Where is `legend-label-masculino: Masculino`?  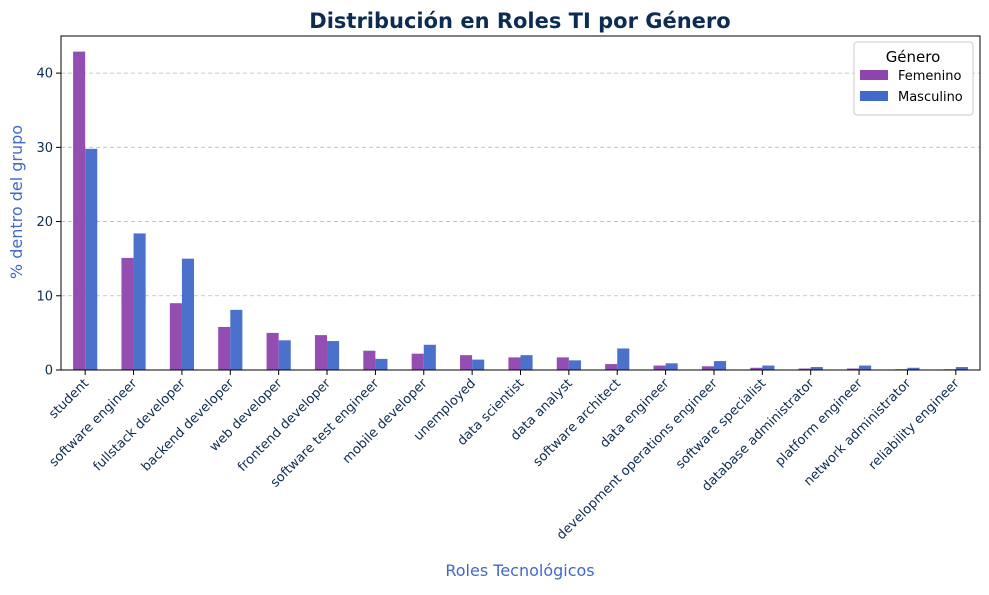 legend-label-masculino: Masculino is located at coordinates (930, 97).